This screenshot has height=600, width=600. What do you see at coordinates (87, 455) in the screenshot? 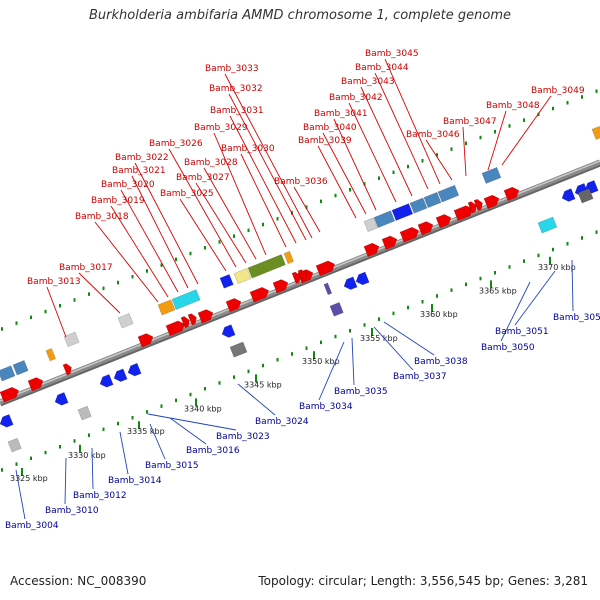
I see `scale-label: 3330 kbp` at bounding box center [87, 455].